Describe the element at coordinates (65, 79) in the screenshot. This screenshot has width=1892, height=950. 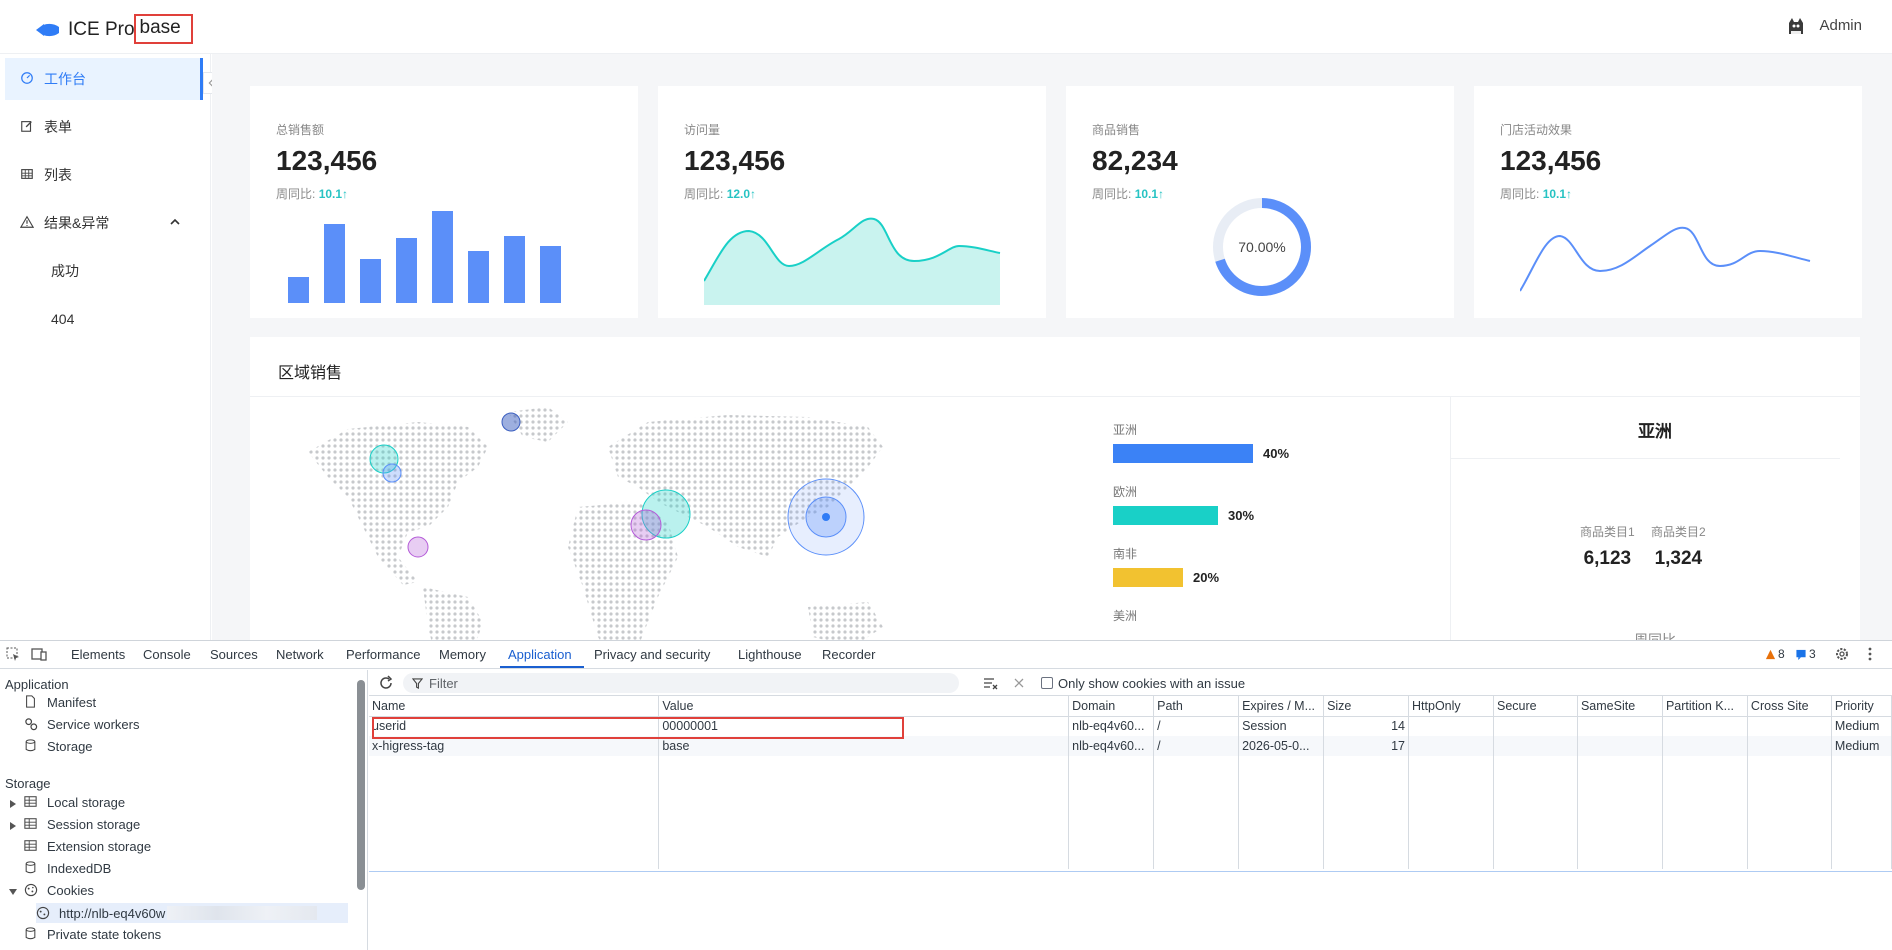
I see `sidebar-item-label: 工作台` at that location.